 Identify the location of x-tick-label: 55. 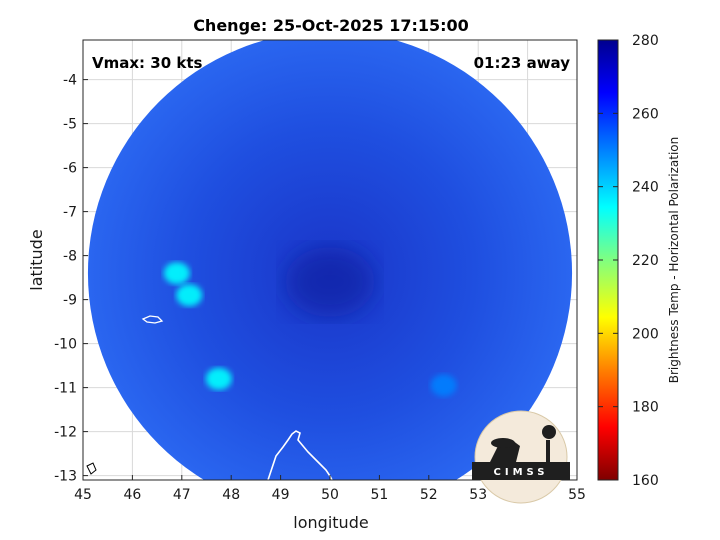
(577, 495).